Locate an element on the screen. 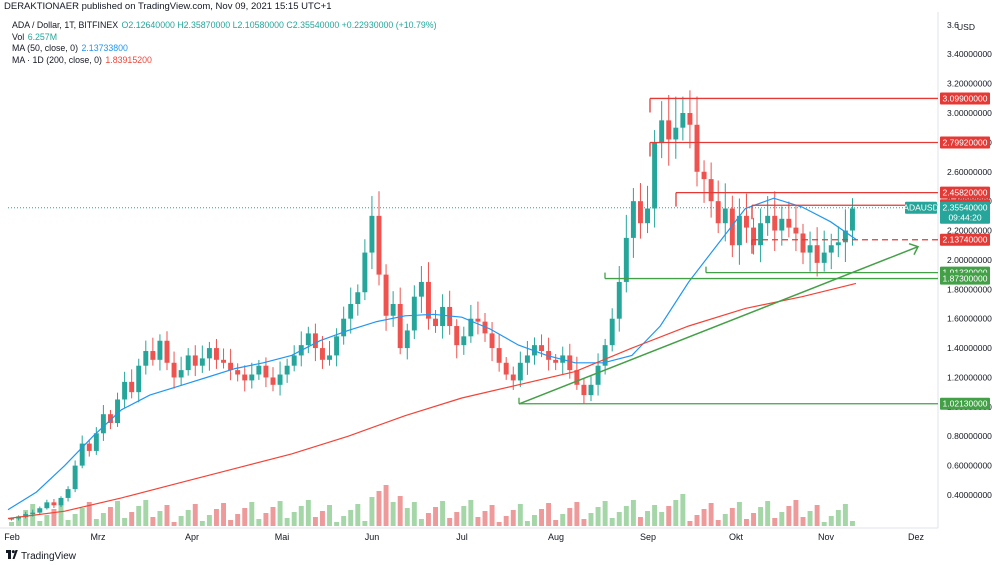  legend-ma200-row: MA · 1D (200, close, 0) 1.83915200 is located at coordinates (224, 61).